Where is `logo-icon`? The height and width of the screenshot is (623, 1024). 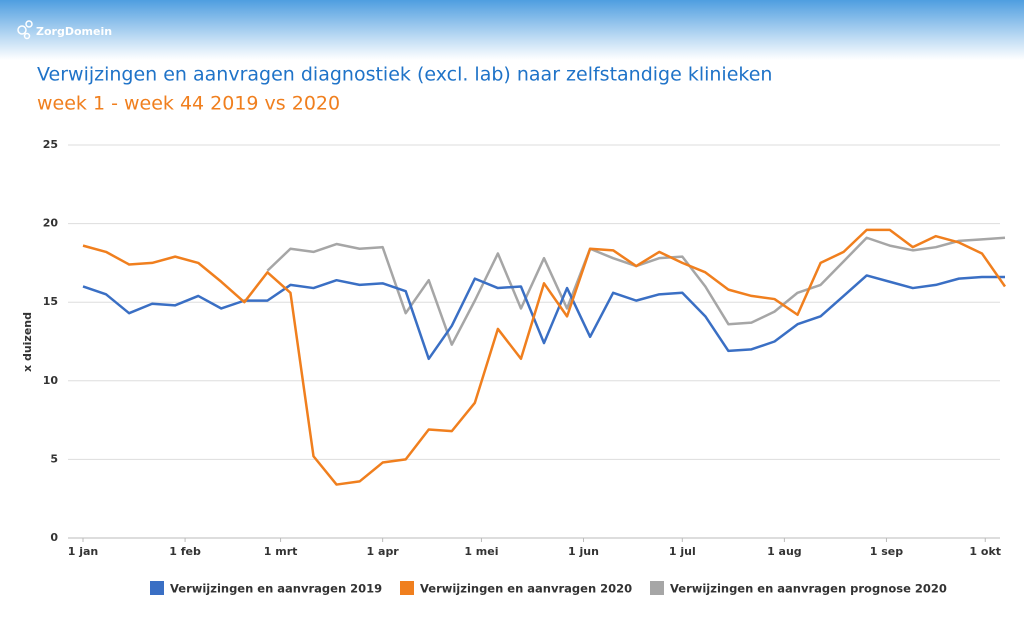
logo-icon is located at coordinates (25, 30).